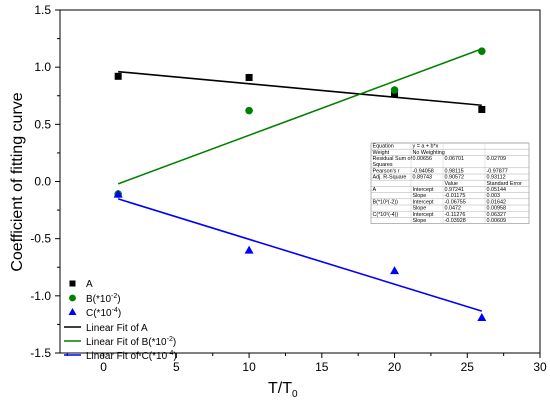  What do you see at coordinates (42, 182) in the screenshot?
I see `y-tick-label: 0.0` at bounding box center [42, 182].